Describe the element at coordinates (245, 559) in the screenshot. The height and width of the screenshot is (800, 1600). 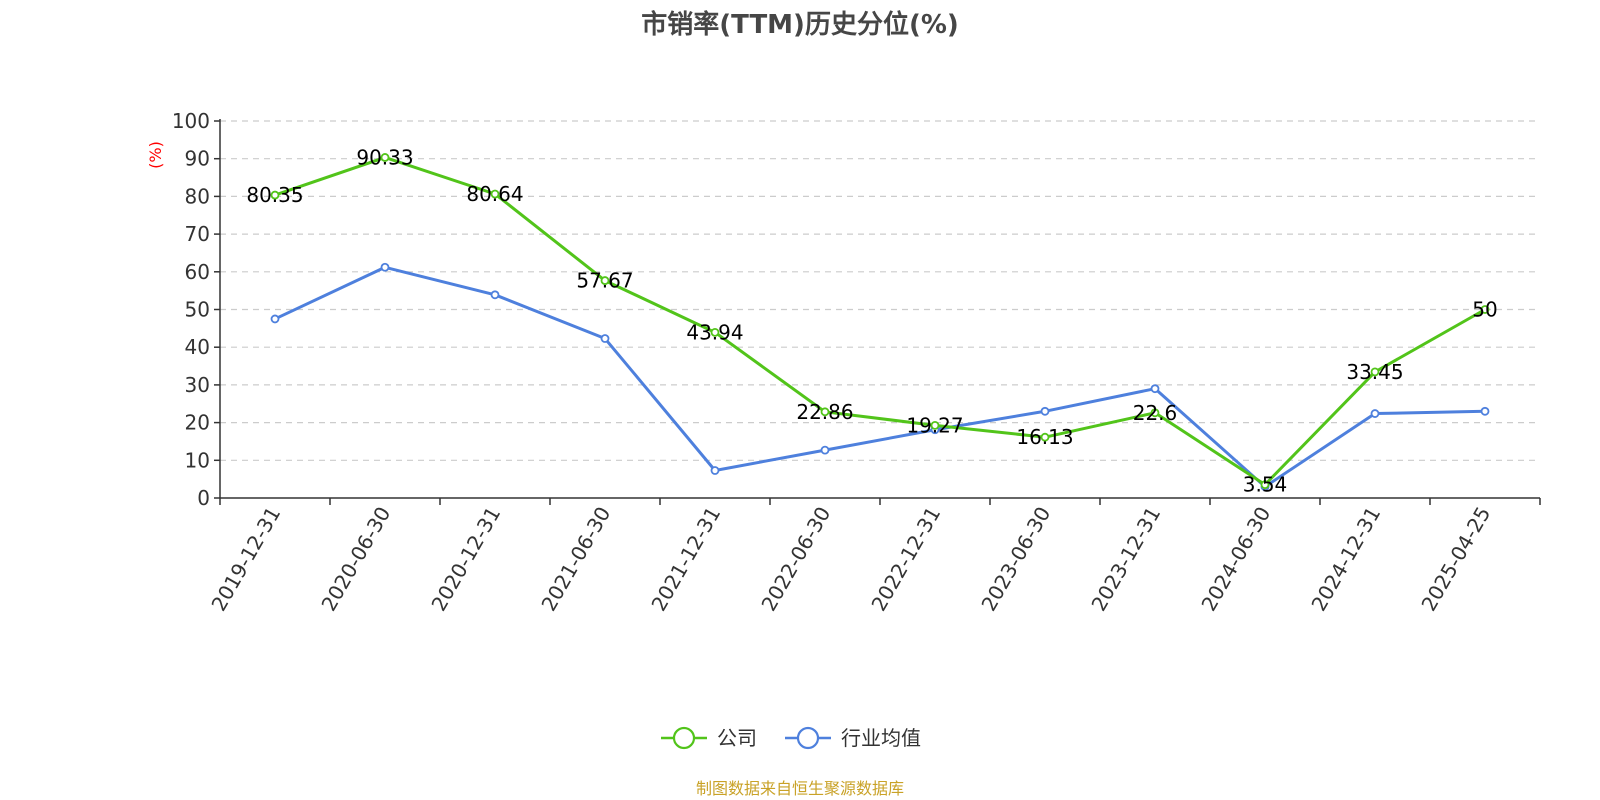
I see `x-tick-label: 2019-12-31` at that location.